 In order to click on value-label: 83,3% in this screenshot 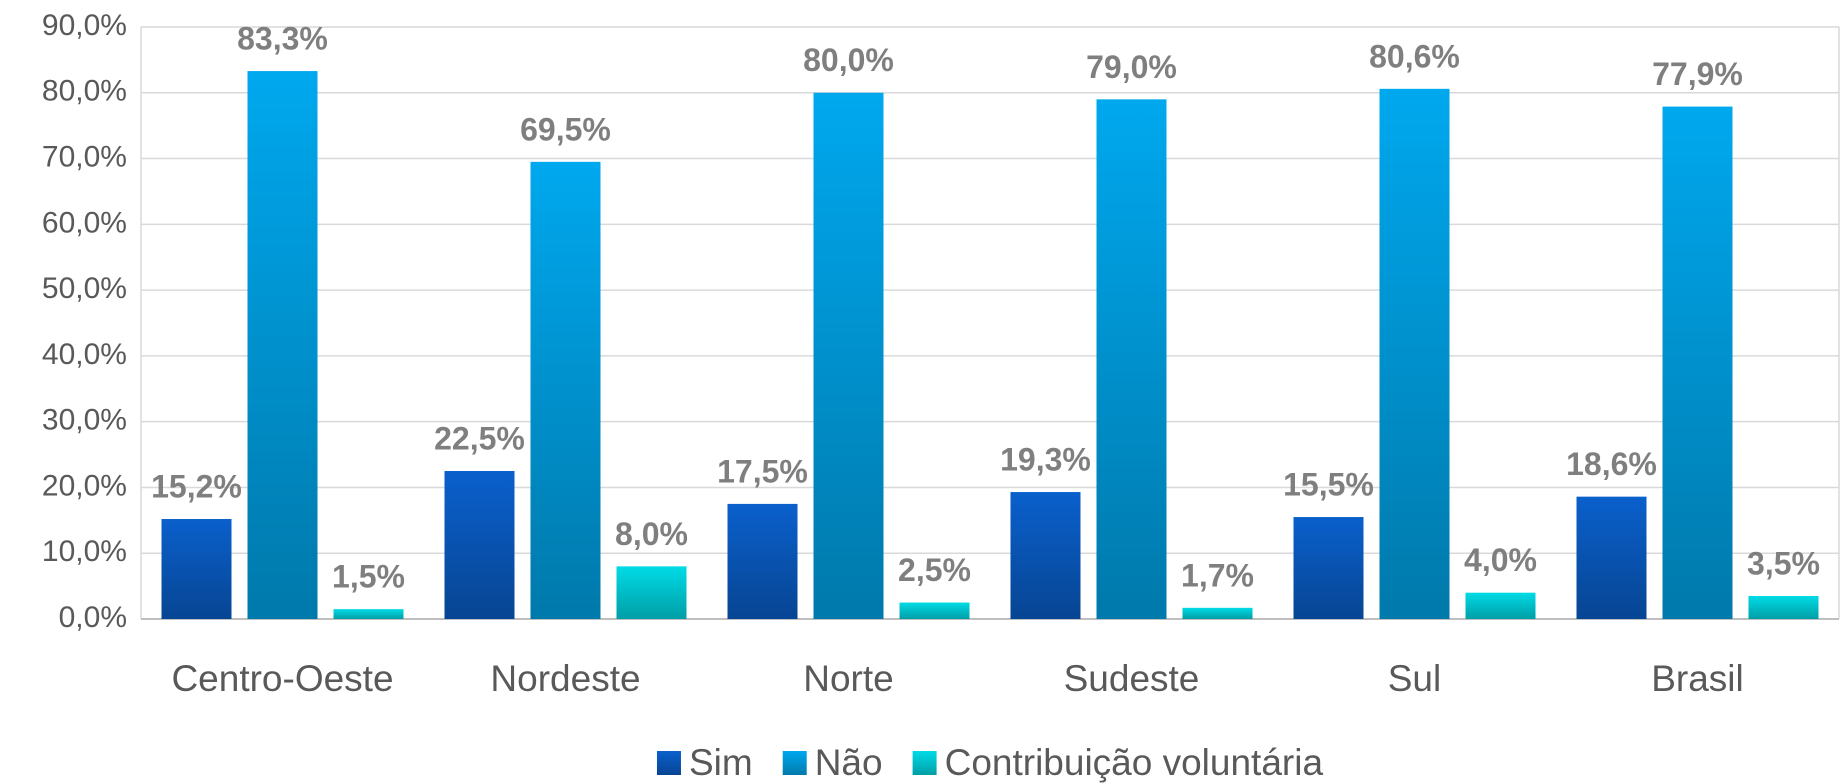, I will do `click(282, 39)`.